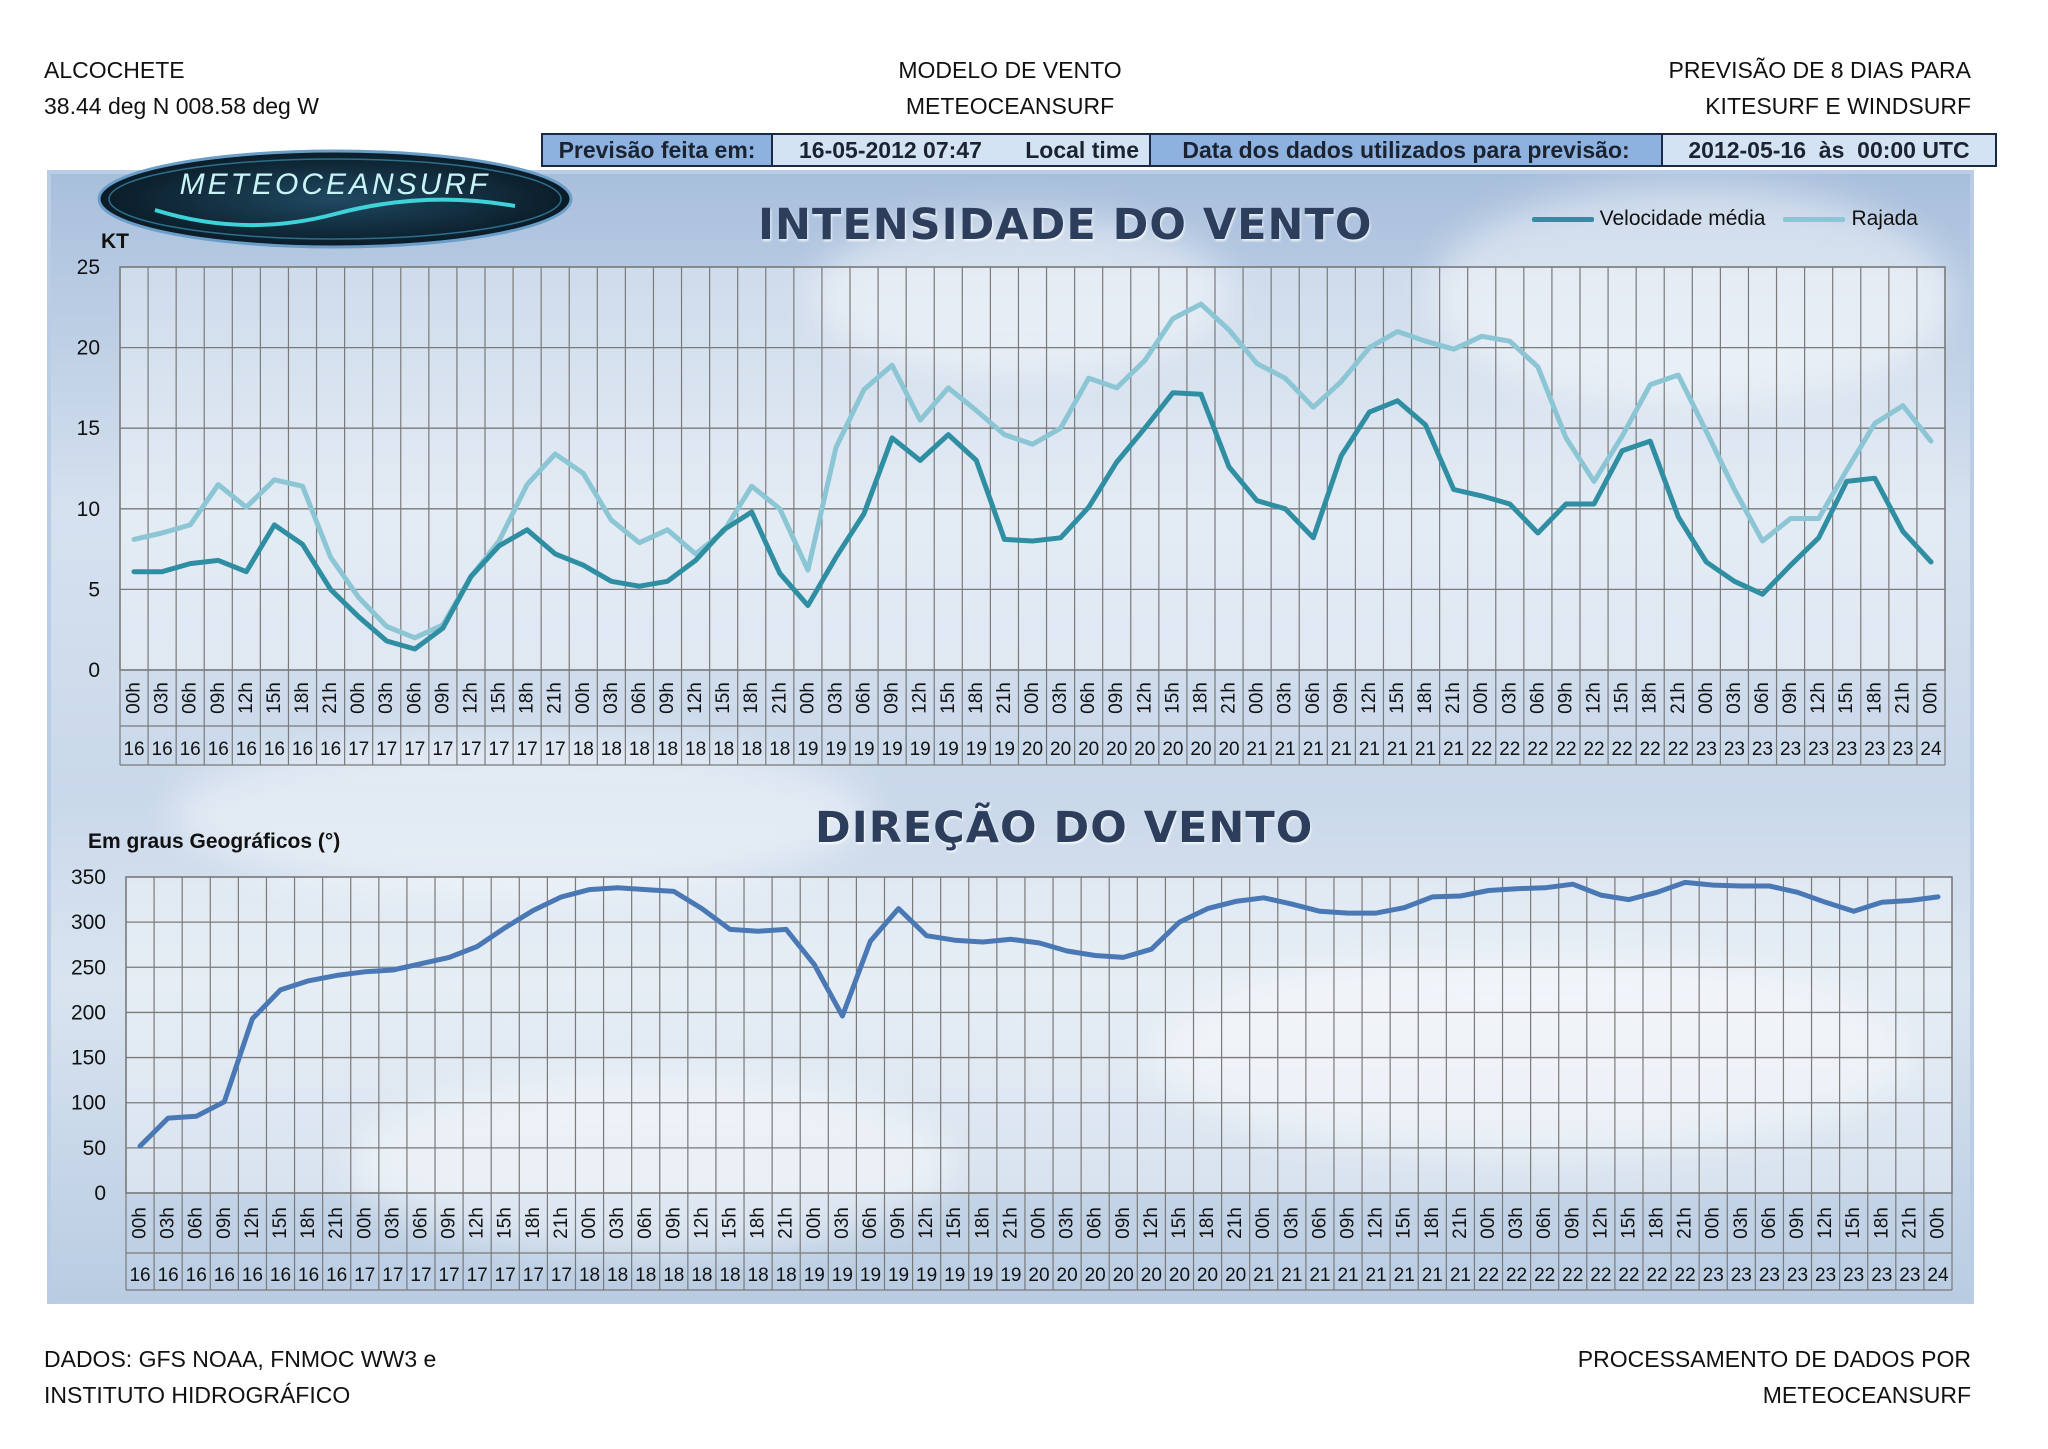 The height and width of the screenshot is (1449, 2048). I want to click on speed-hour-label: 21h, so click(1678, 698).